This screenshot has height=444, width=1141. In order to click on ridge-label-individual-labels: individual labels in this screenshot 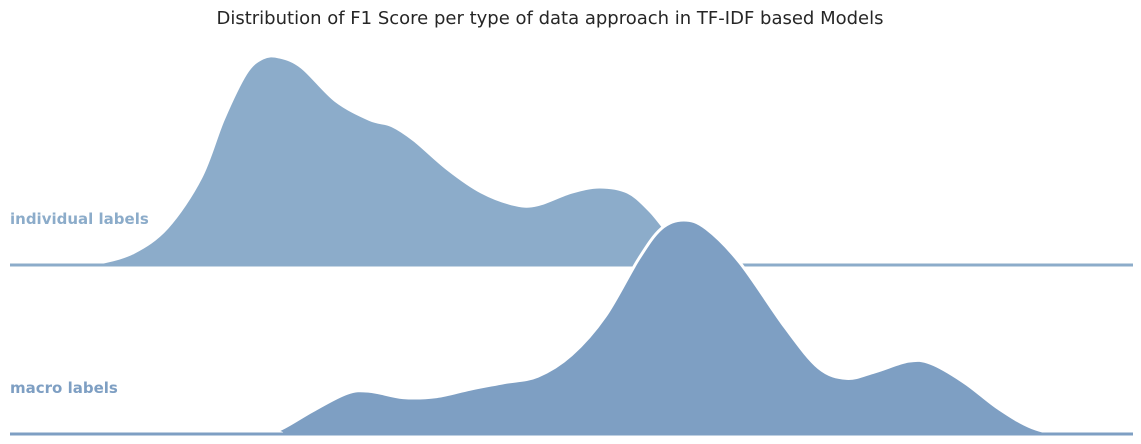, I will do `click(79, 219)`.